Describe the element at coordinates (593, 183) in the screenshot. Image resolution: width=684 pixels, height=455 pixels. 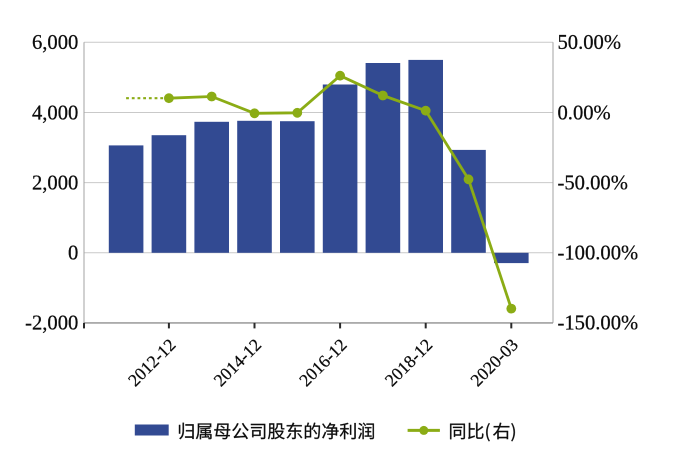
I see `svg-text: -50.00%` at that location.